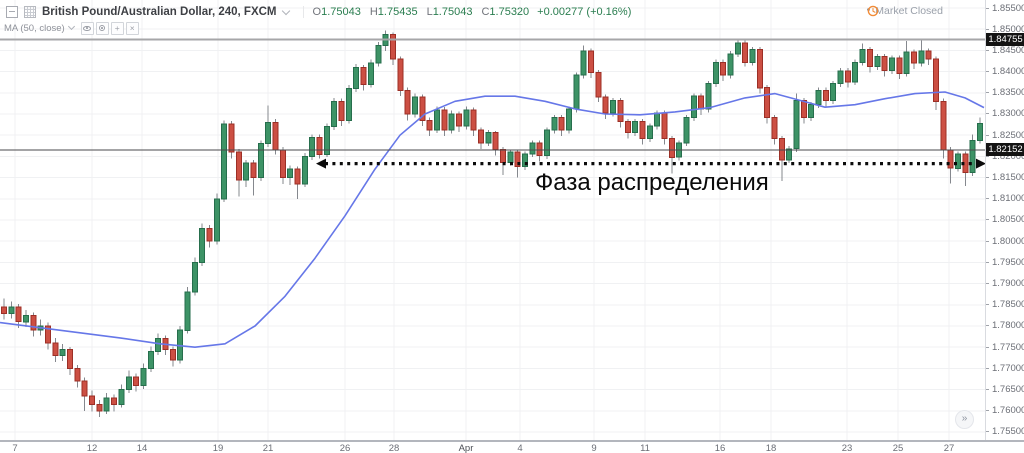  Describe the element at coordinates (142, 448) in the screenshot. I see `time-tick-label: 14` at that location.